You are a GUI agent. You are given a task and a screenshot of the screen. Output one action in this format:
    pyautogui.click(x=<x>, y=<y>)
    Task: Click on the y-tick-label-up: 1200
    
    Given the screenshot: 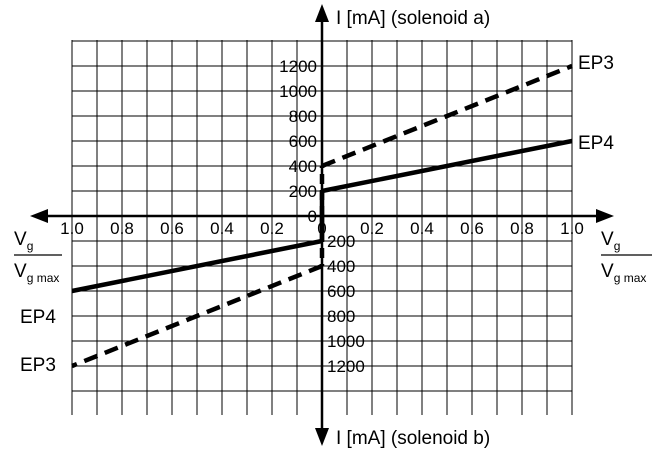 What is the action you would take?
    pyautogui.click(x=298, y=66)
    